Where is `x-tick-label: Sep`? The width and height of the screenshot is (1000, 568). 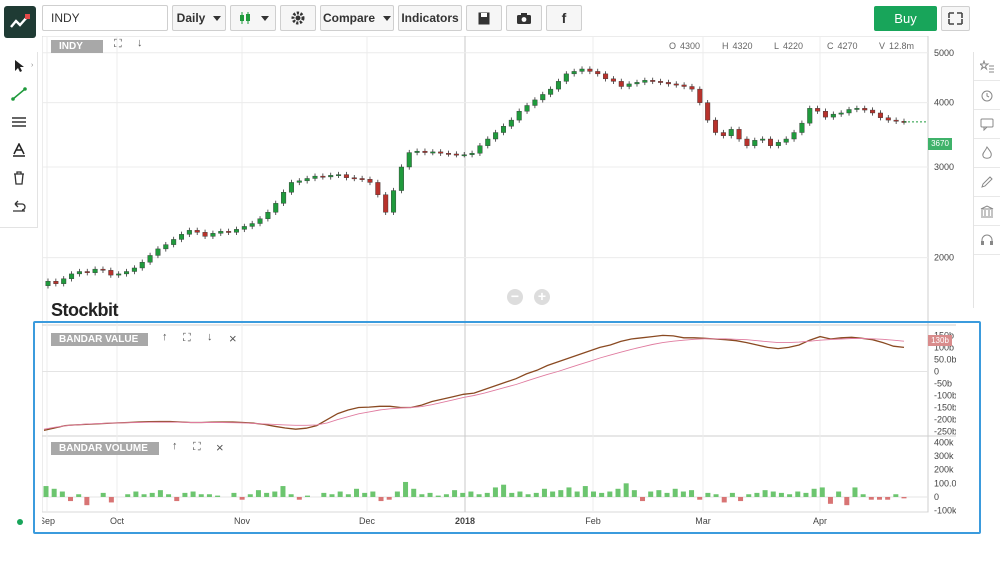
x-tick-label: Sep is located at coordinates (48, 521).